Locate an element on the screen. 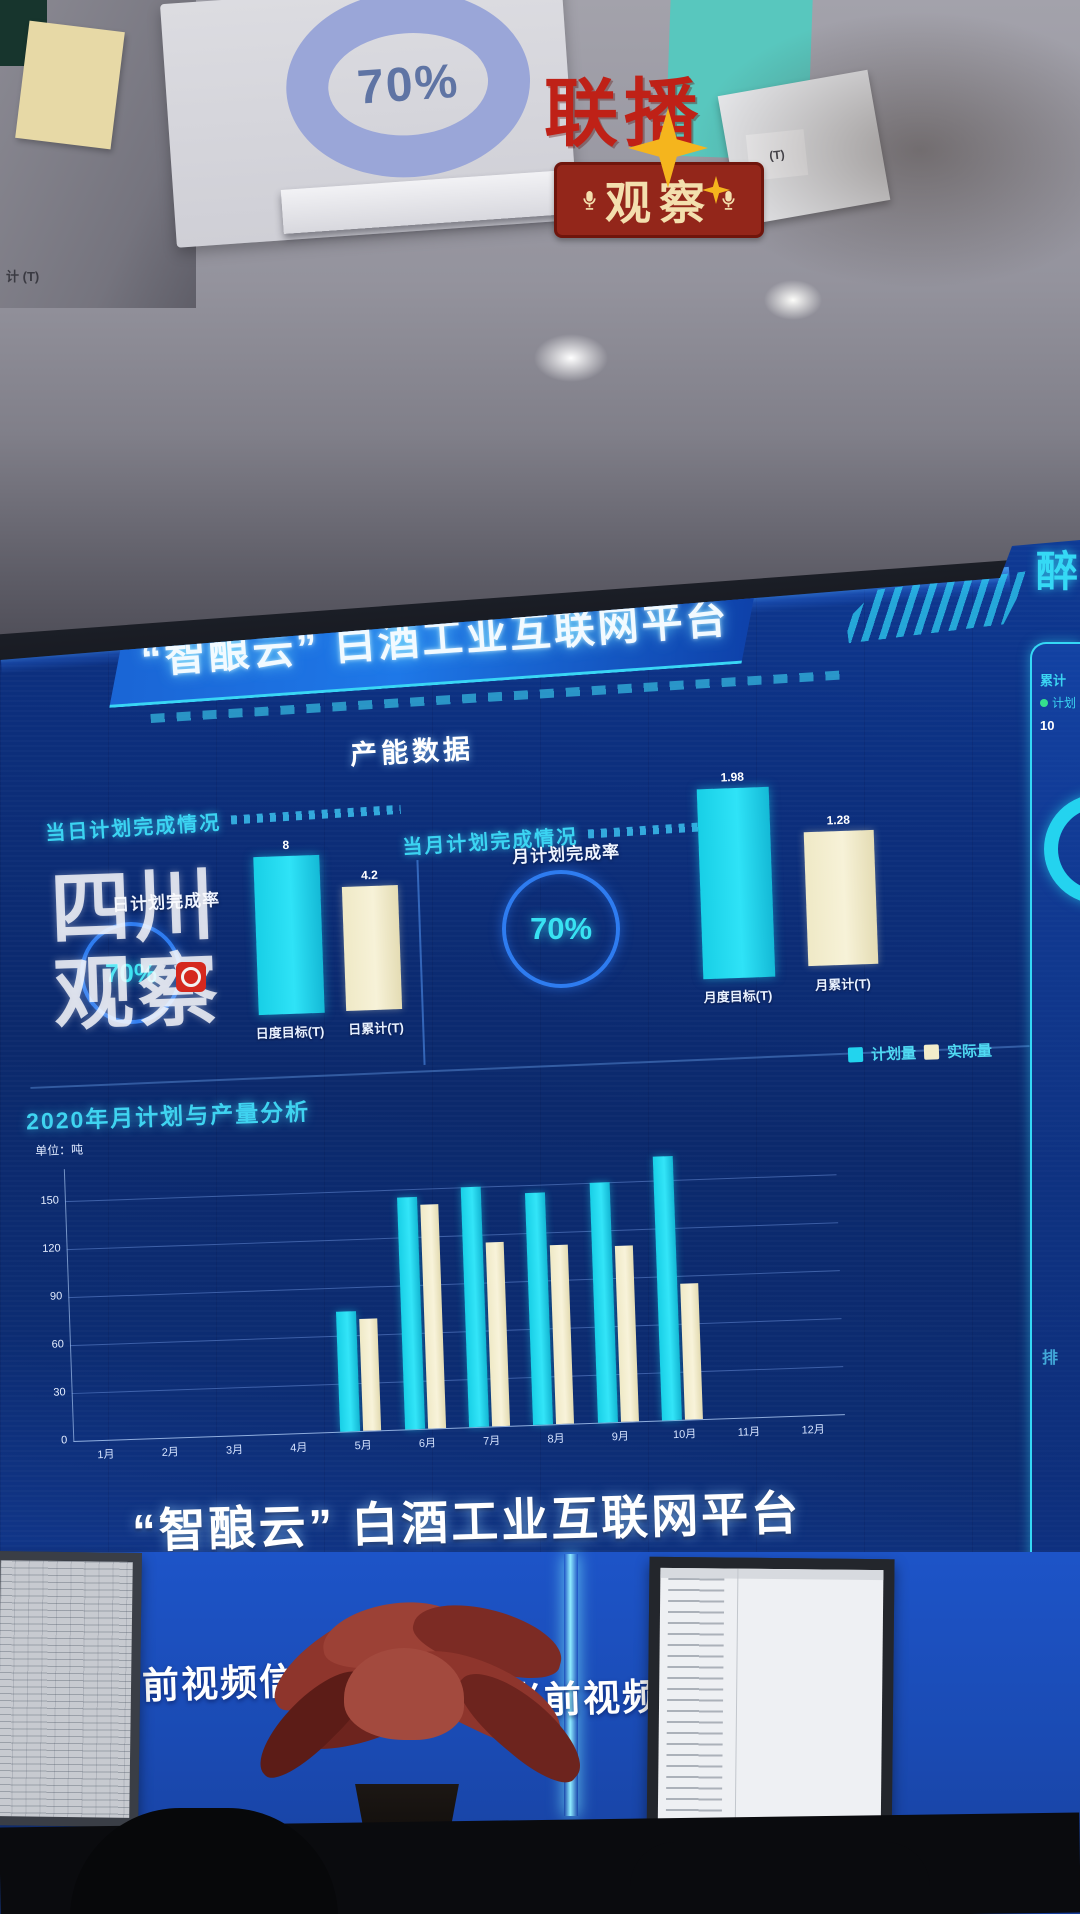 The height and width of the screenshot is (1914, 1080). legend-label-actual: 实际量 is located at coordinates (969, 1052).